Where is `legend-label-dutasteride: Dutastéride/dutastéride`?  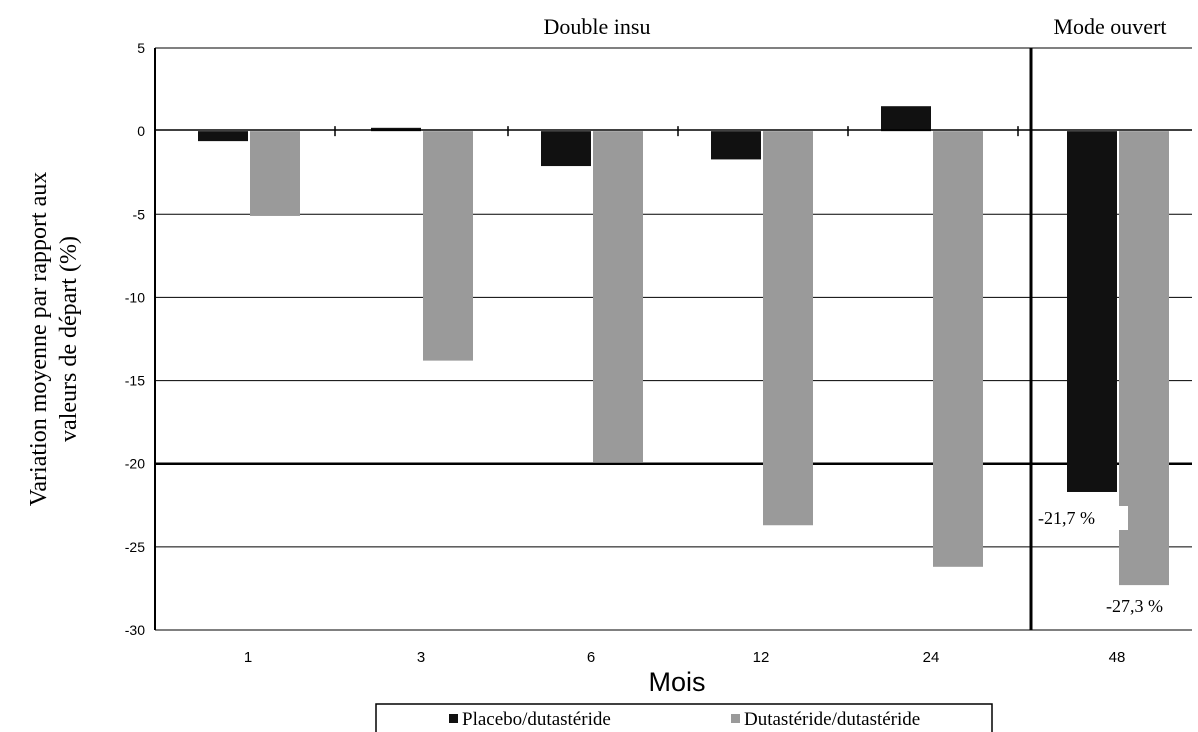
legend-label-dutasteride: Dutastéride/dutastéride is located at coordinates (832, 719).